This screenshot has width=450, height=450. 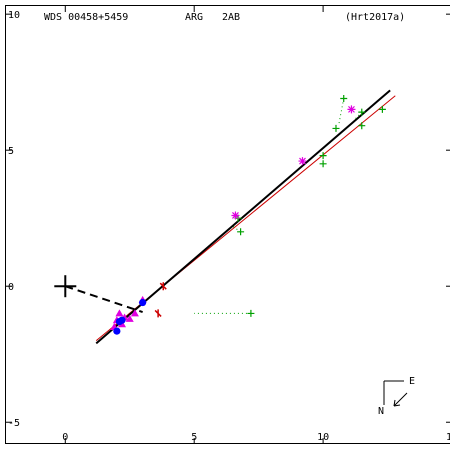 What do you see at coordinates (103, 299) in the screenshot?
I see `primary-link-line` at bounding box center [103, 299].